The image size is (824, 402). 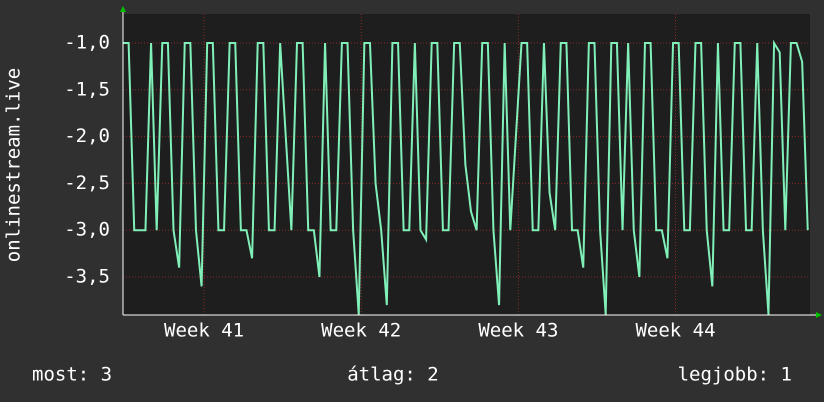 What do you see at coordinates (204, 331) in the screenshot?
I see `x-tick-label: Week 41` at bounding box center [204, 331].